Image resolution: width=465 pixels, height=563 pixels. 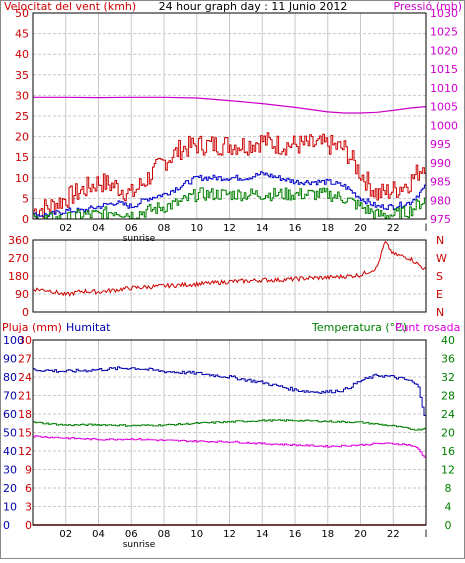 I want to click on climate-hour-tick-label: l, so click(x=426, y=534).